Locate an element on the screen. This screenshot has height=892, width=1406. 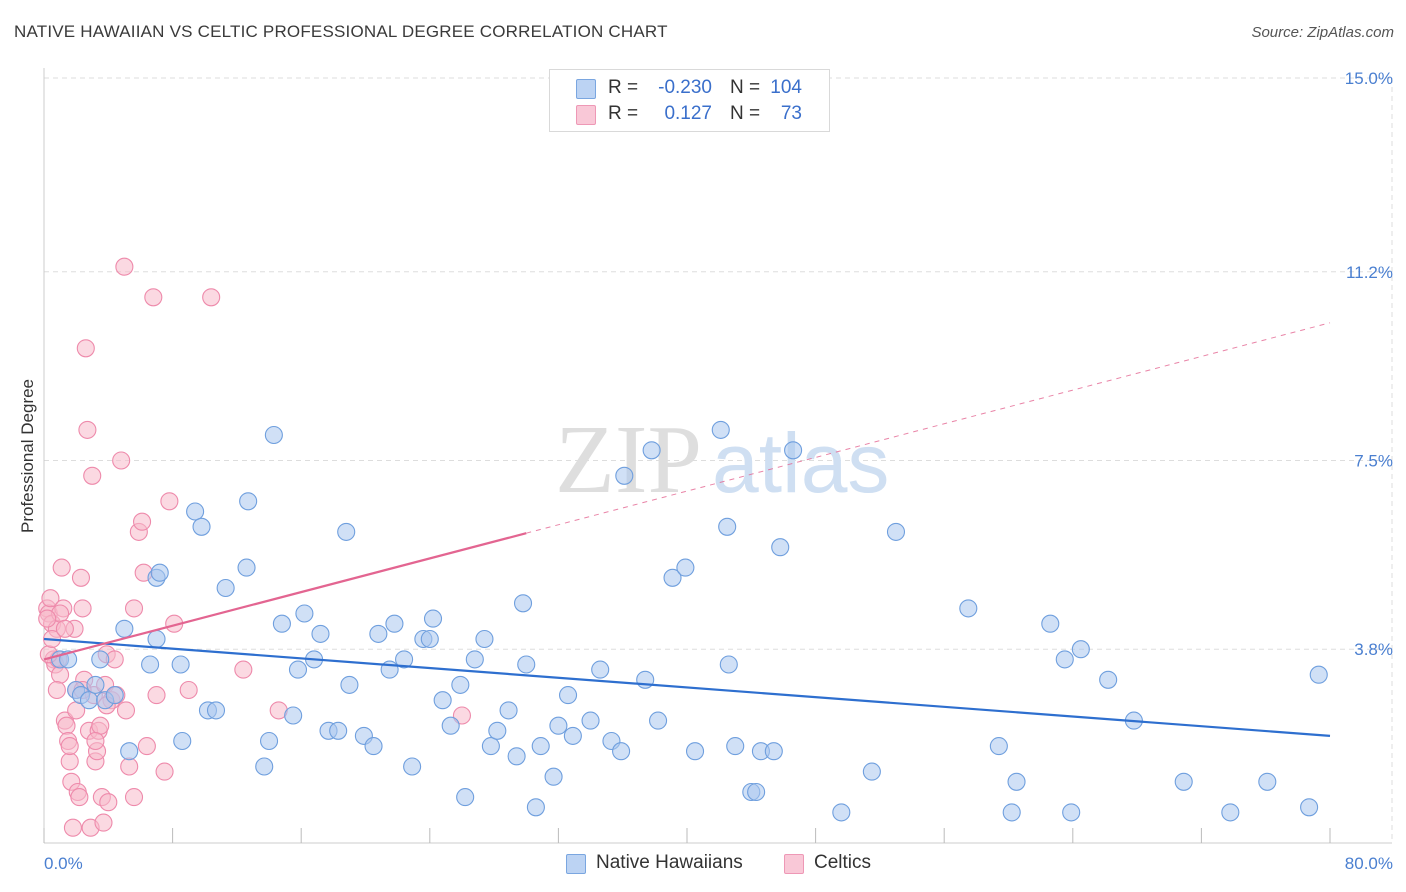
legend-label: Celtics is located at coordinates (843, 862).